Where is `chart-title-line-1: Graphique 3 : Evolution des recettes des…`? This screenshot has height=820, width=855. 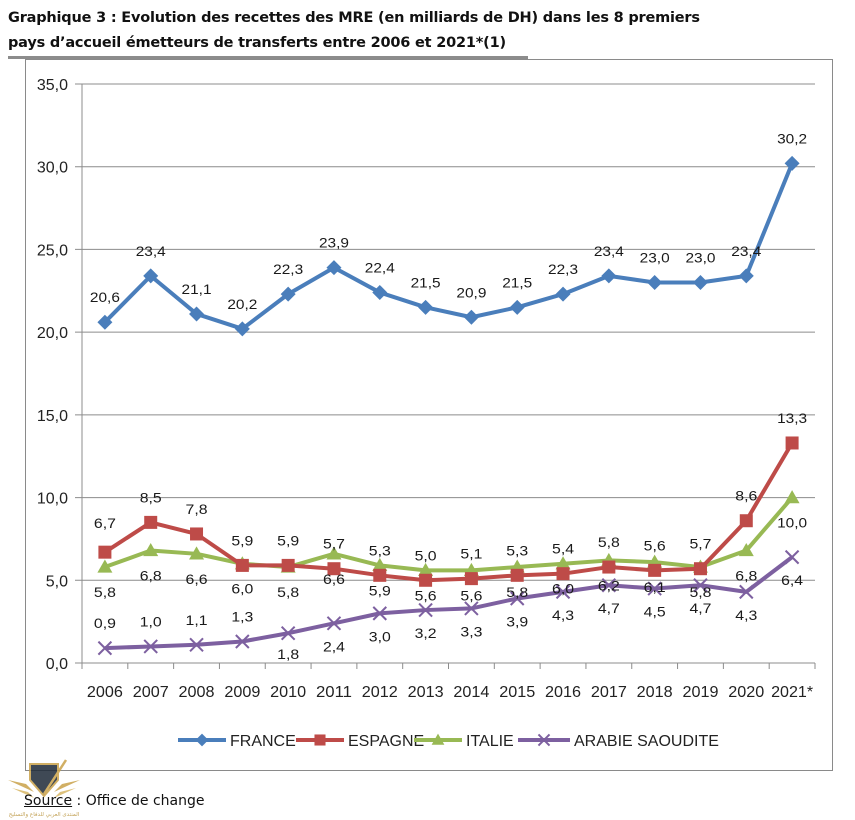 chart-title-line-1: Graphique 3 : Evolution des recettes des… is located at coordinates (354, 18).